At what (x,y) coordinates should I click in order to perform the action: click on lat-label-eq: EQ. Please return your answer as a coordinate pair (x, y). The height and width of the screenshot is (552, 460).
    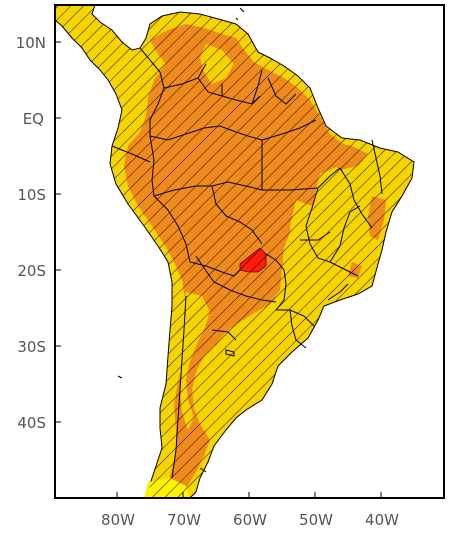
    Looking at the image, I should click on (33, 119).